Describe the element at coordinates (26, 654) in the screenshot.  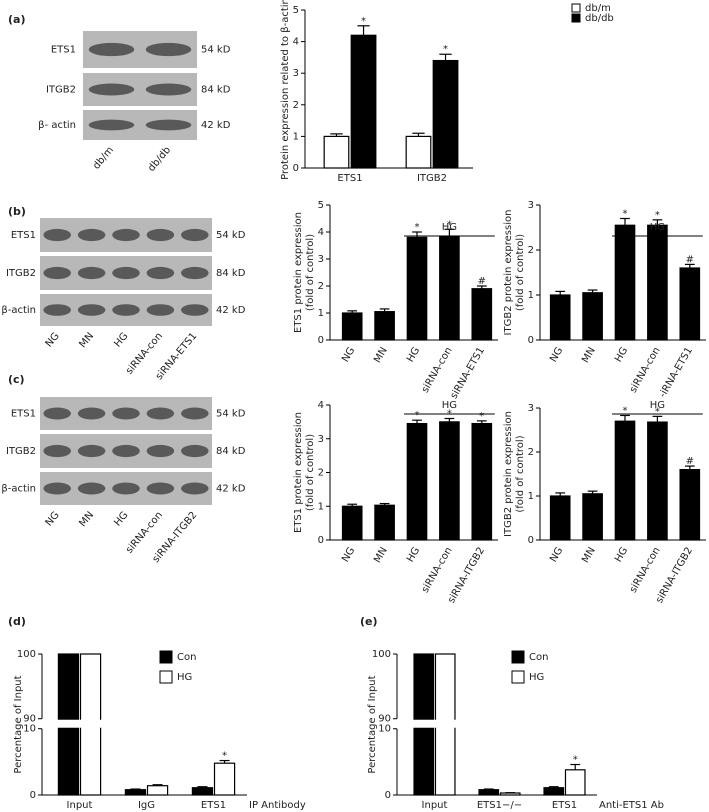
I see `y-tick-label: 100` at that location.